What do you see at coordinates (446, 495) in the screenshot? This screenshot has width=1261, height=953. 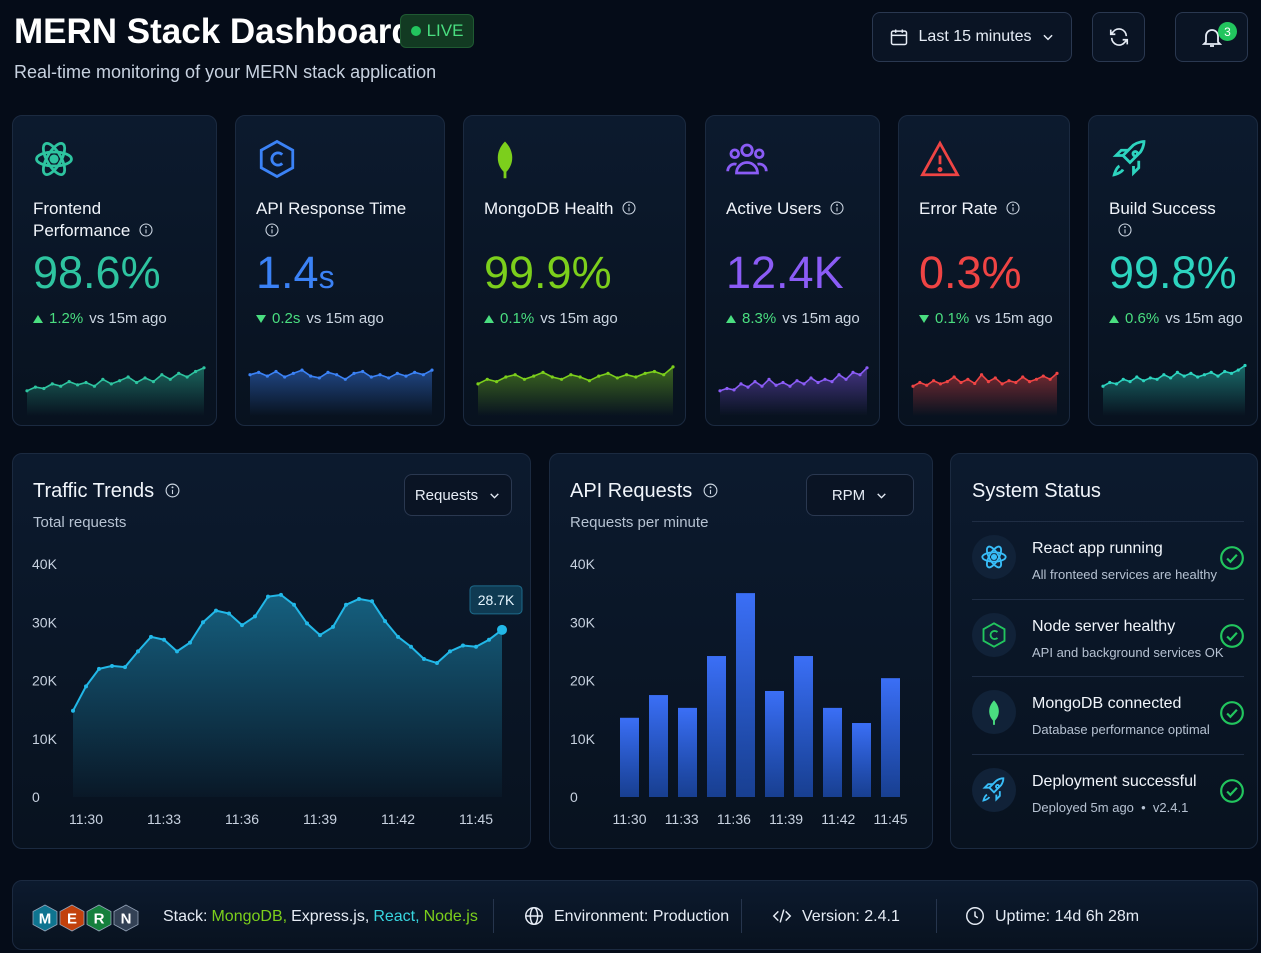 I see `selector-text: Requests` at bounding box center [446, 495].